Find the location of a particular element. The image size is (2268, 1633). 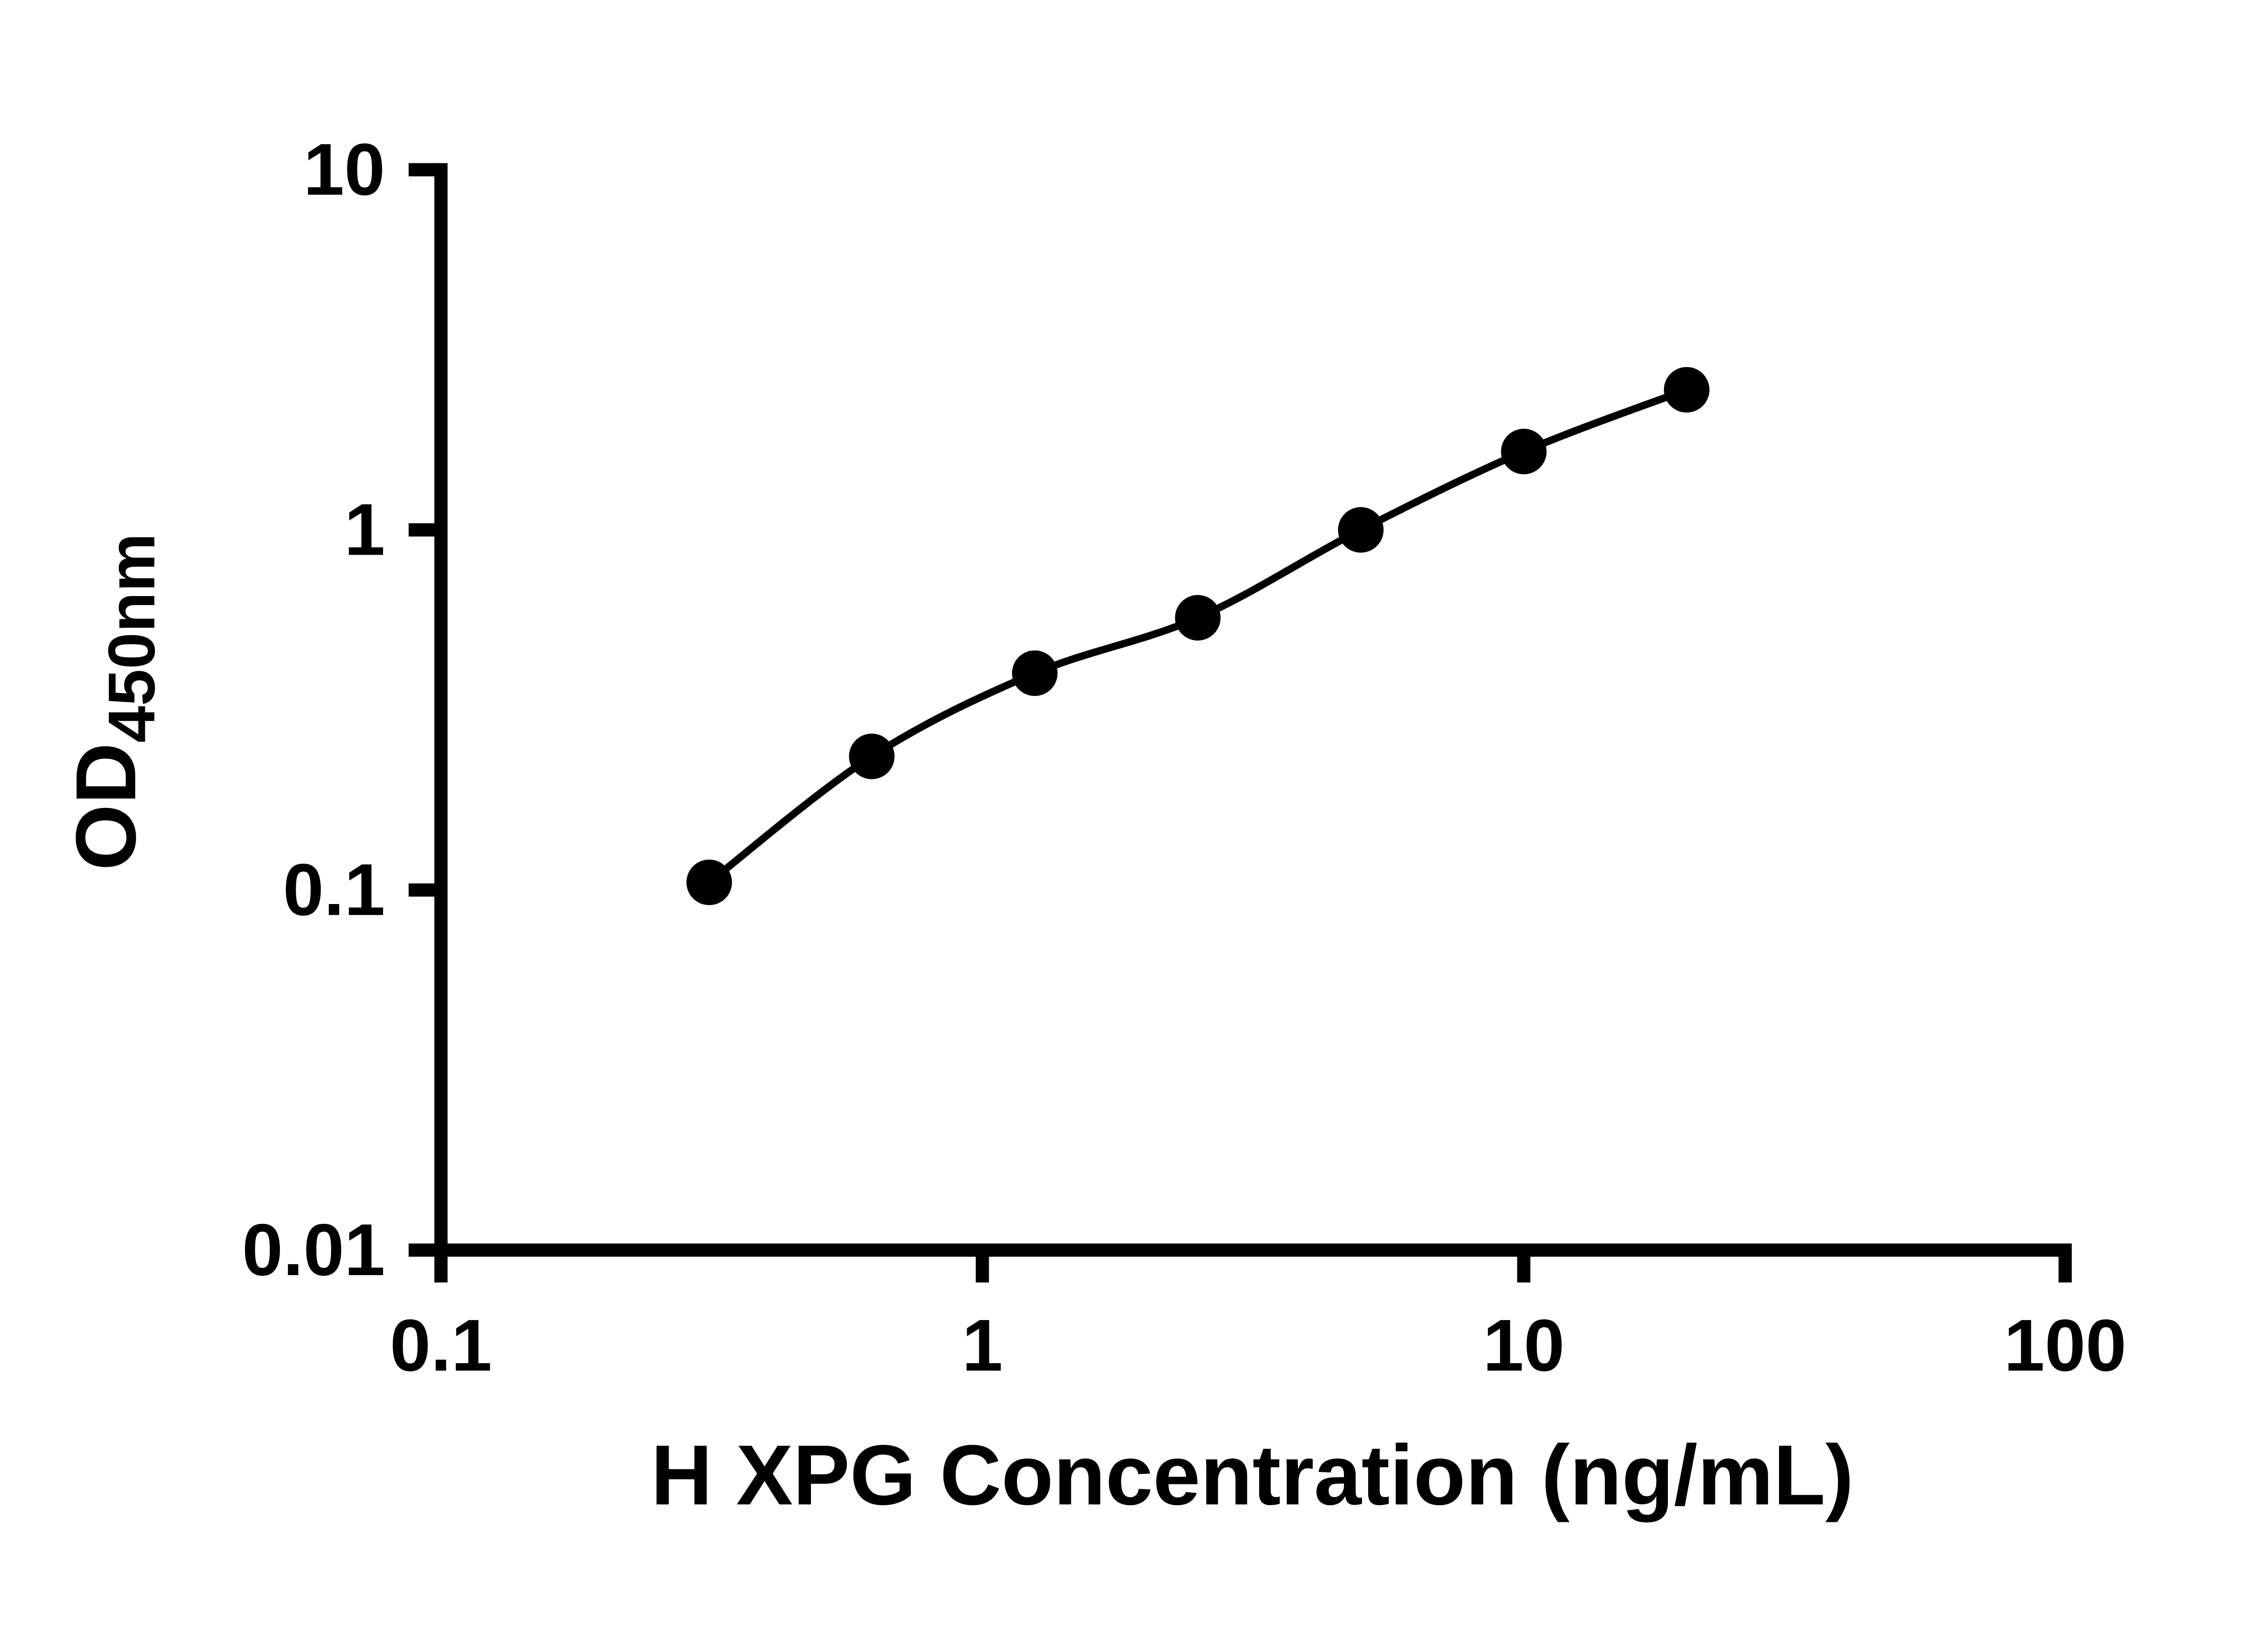

y-axis-title-main: OD is located at coordinates (106, 806).